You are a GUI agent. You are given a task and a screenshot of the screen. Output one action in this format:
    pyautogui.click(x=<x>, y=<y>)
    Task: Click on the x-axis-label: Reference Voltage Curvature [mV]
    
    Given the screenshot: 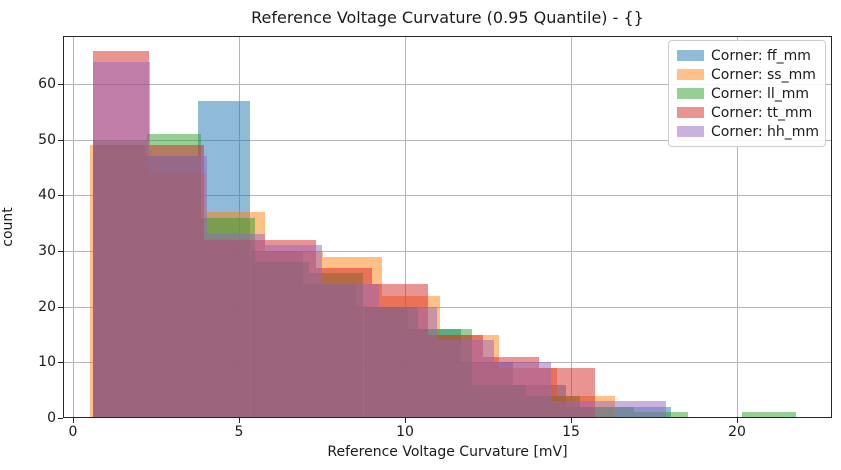 What is the action you would take?
    pyautogui.click(x=447, y=452)
    